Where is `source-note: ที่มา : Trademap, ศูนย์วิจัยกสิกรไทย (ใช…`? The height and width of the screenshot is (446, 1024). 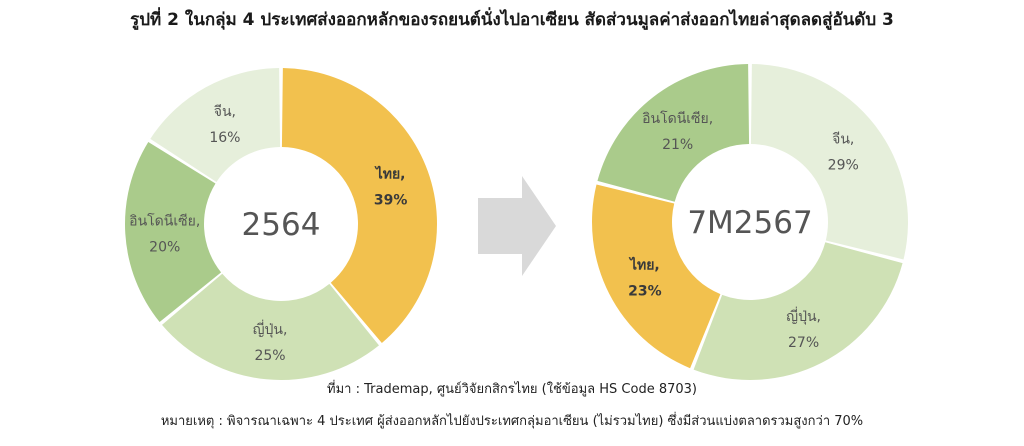 source-note: ที่มา : Trademap, ศูนย์วิจัยกสิกรไทย (ใช… is located at coordinates (512, 389).